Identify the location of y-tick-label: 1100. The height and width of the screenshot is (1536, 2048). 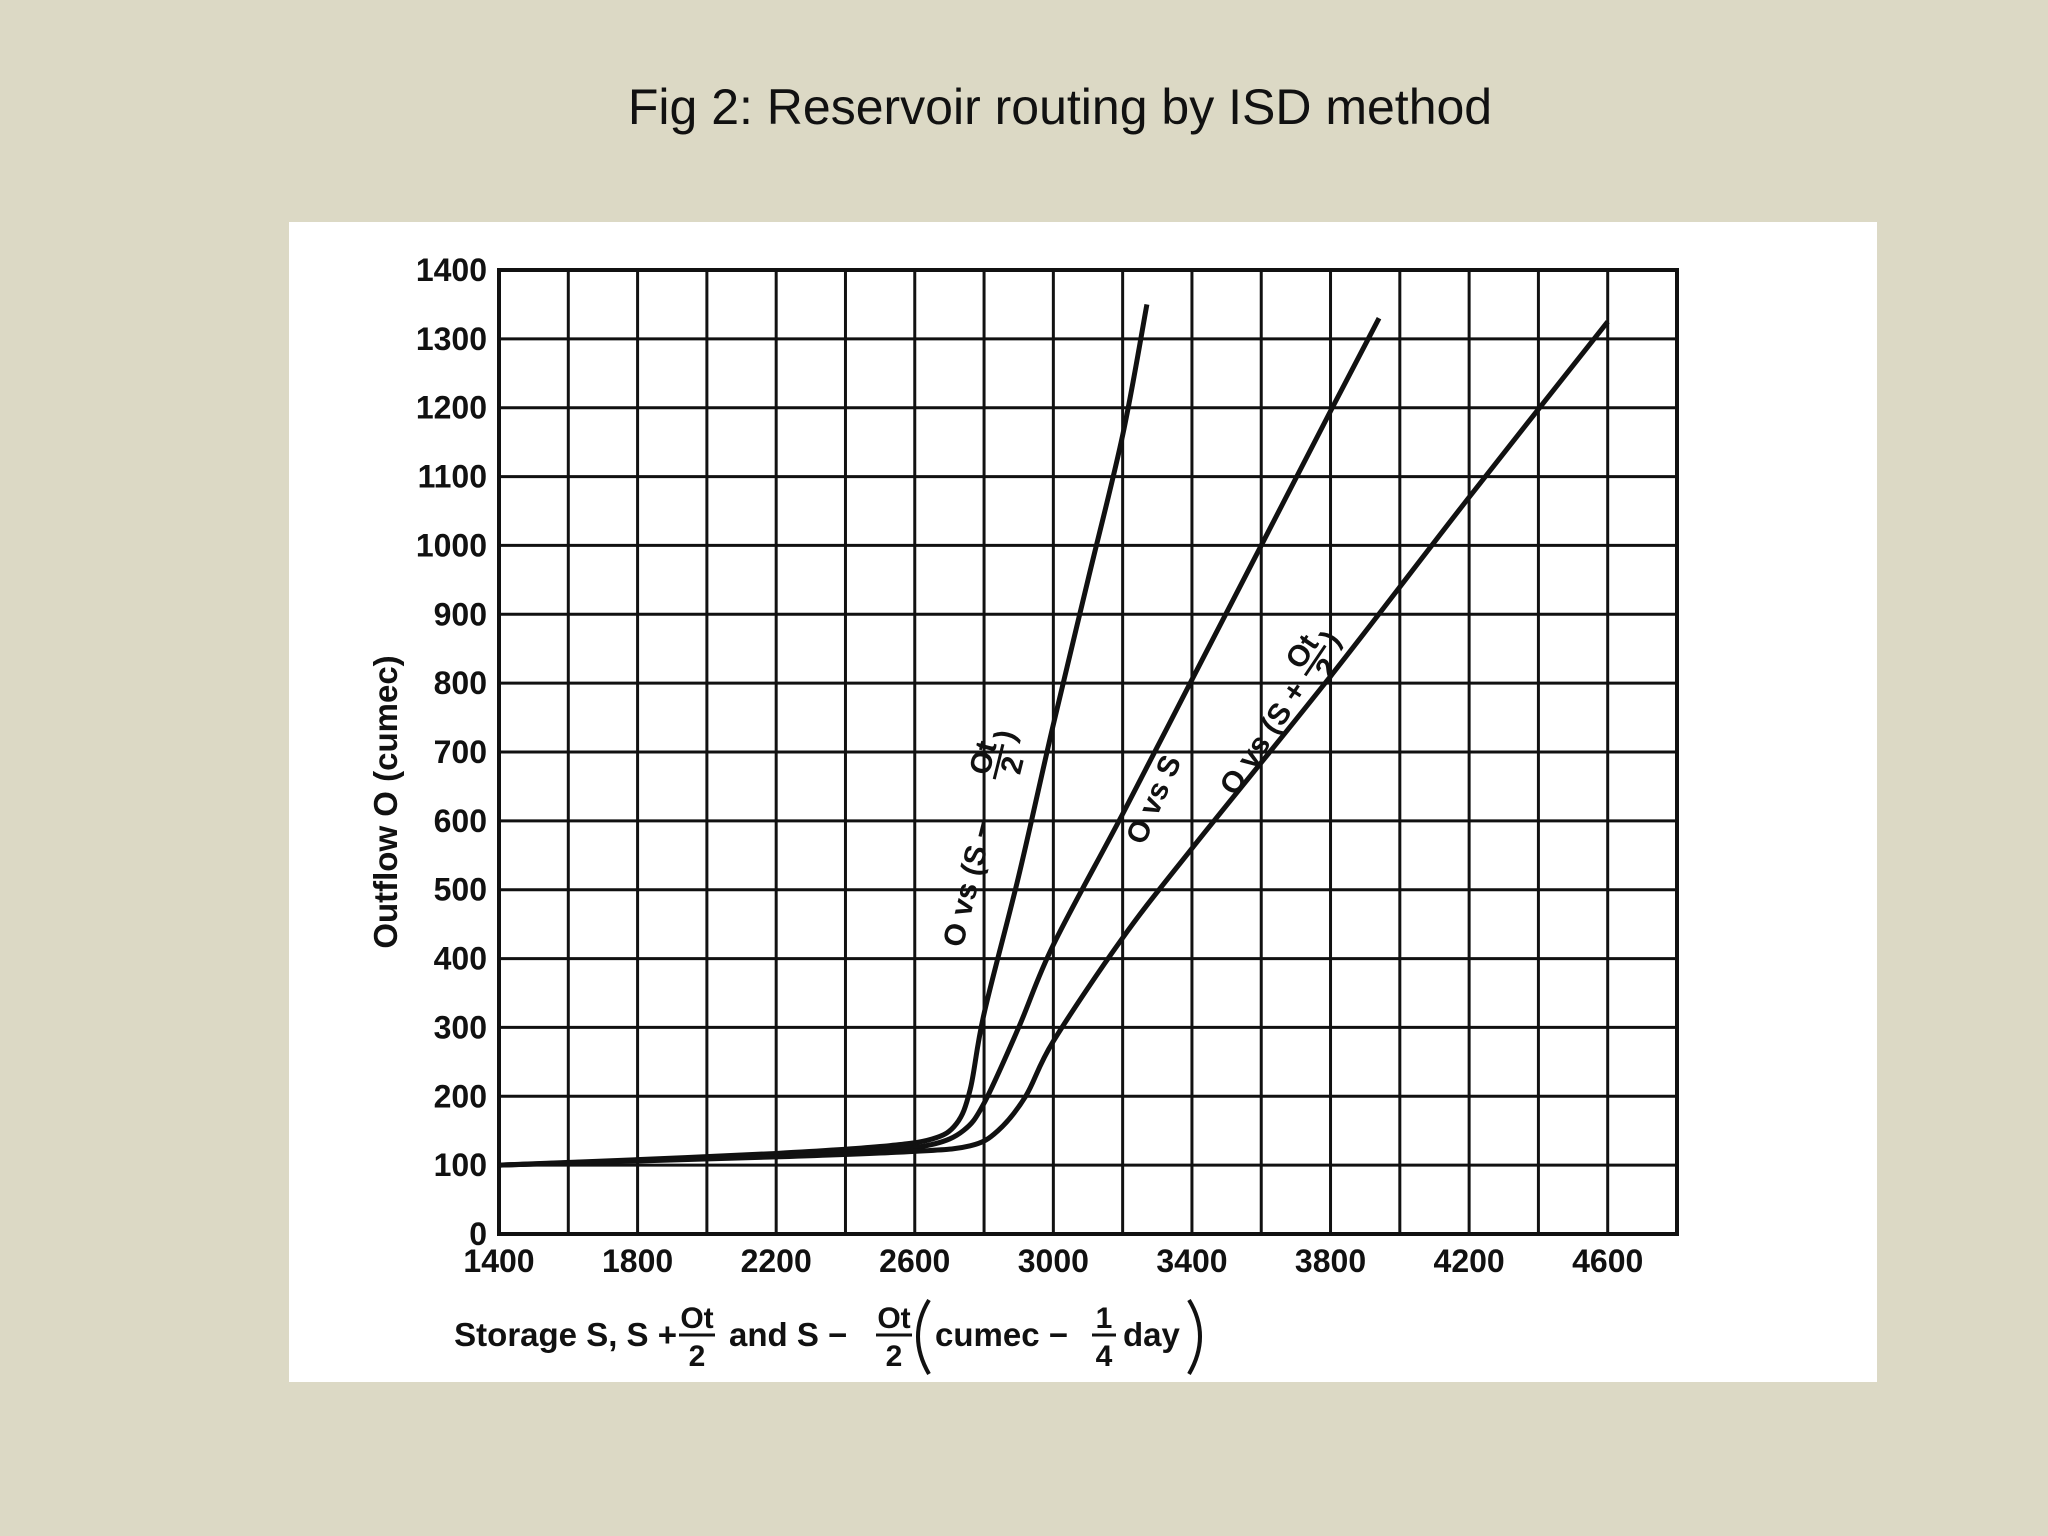
(452, 477).